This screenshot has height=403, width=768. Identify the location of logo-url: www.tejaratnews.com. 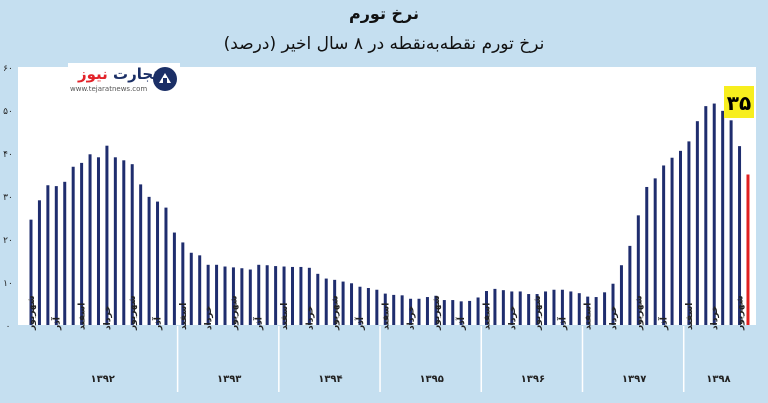
(109, 89).